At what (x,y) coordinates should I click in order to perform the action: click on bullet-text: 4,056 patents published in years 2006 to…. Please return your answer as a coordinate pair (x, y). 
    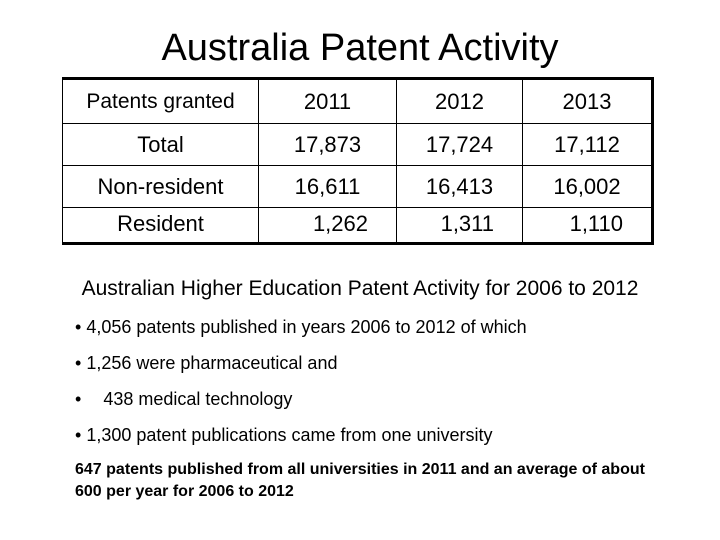
    Looking at the image, I should click on (306, 327).